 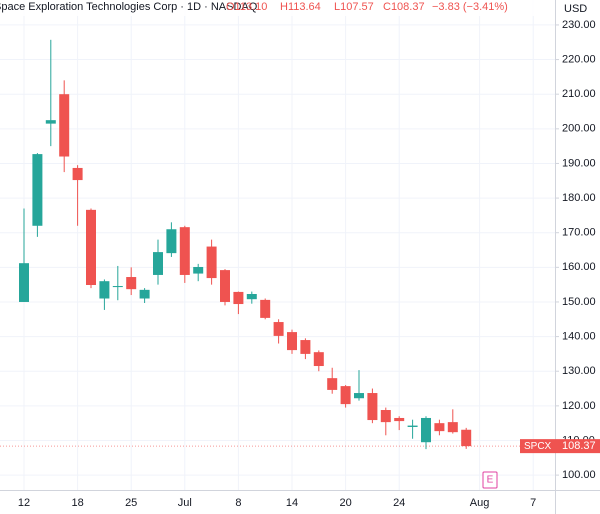 I want to click on x-tick-label: 14, so click(x=292, y=503).